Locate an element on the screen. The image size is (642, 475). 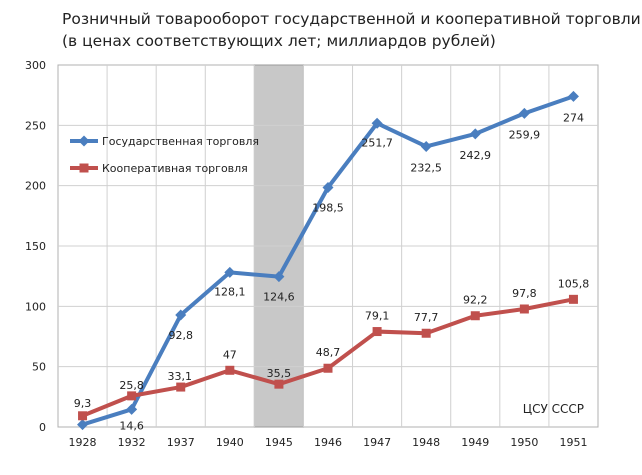
y-tick-label: 100 is located at coordinates (35, 306).